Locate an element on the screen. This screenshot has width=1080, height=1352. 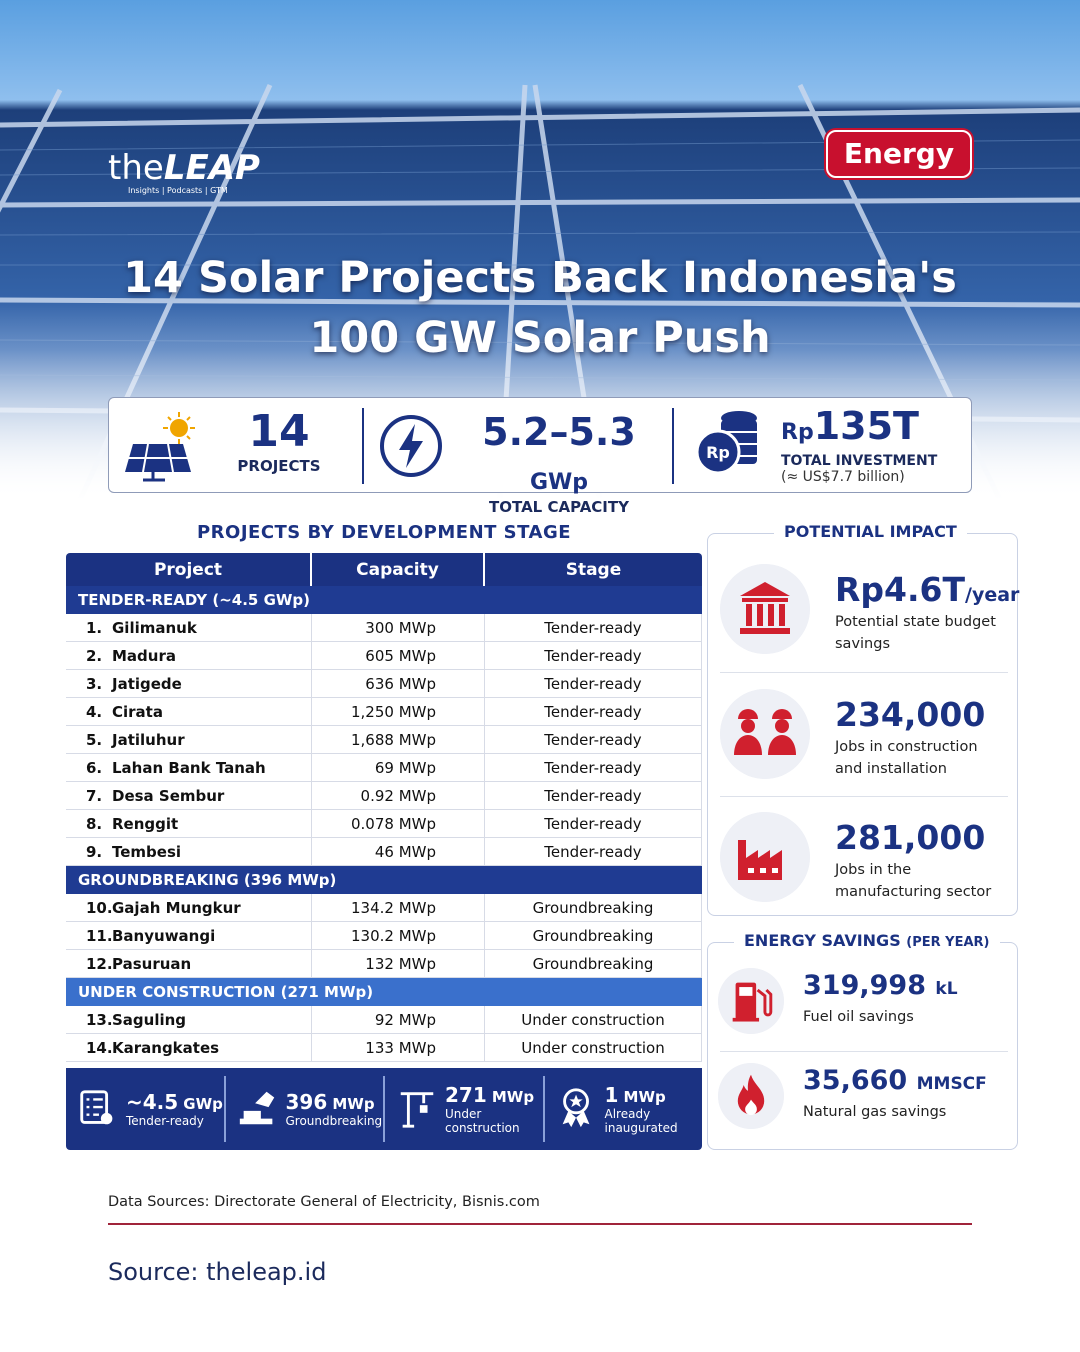
project-name: Gajah Mungkur is located at coordinates (176, 907).